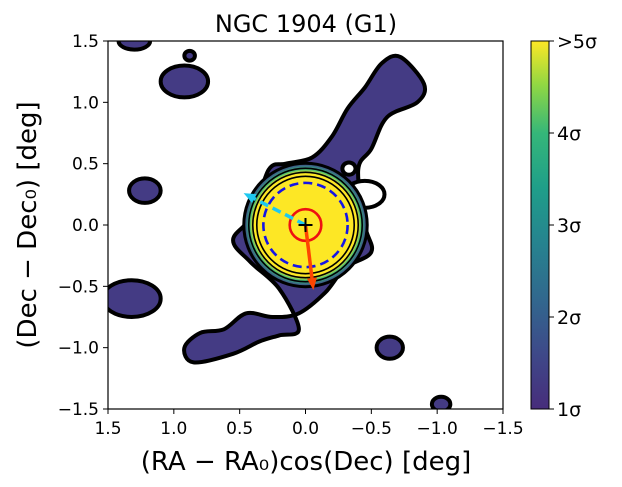 Image resolution: width=622 pixels, height=487 pixels. What do you see at coordinates (28, 224) in the screenshot?
I see `y-axis-title: (Dec − Dec₀) [deg]` at bounding box center [28, 224].